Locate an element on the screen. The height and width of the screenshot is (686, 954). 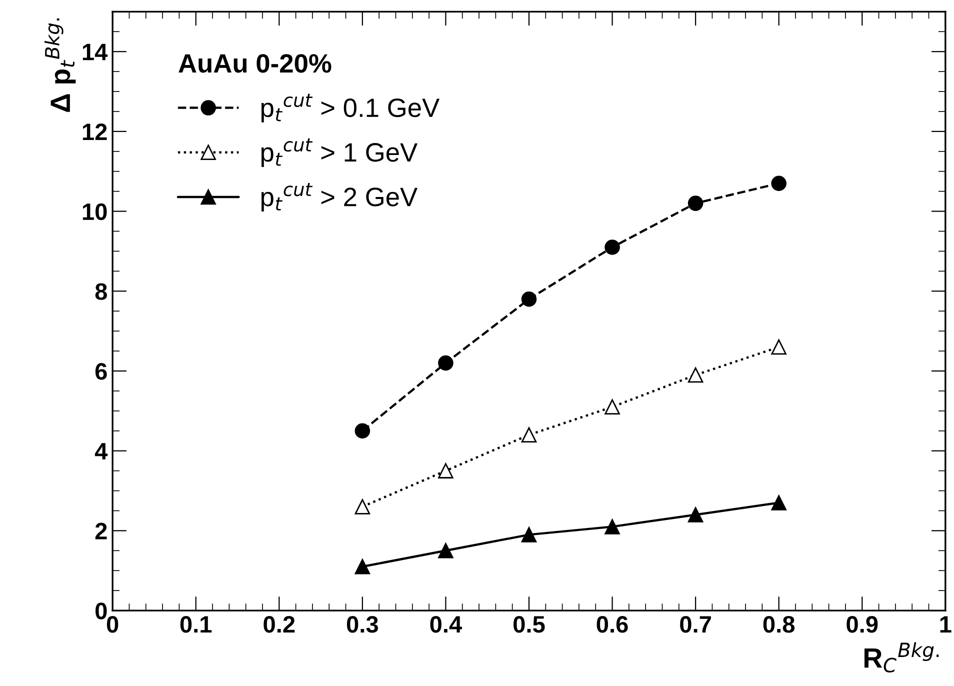
y-tick-label: 4 is located at coordinates (101, 451).